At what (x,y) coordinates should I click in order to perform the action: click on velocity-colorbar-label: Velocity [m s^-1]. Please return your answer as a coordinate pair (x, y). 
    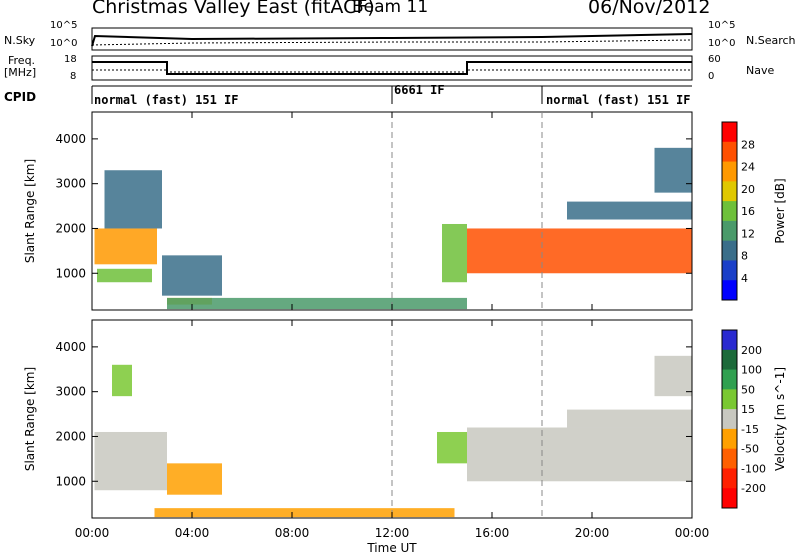
    Looking at the image, I should click on (780, 419).